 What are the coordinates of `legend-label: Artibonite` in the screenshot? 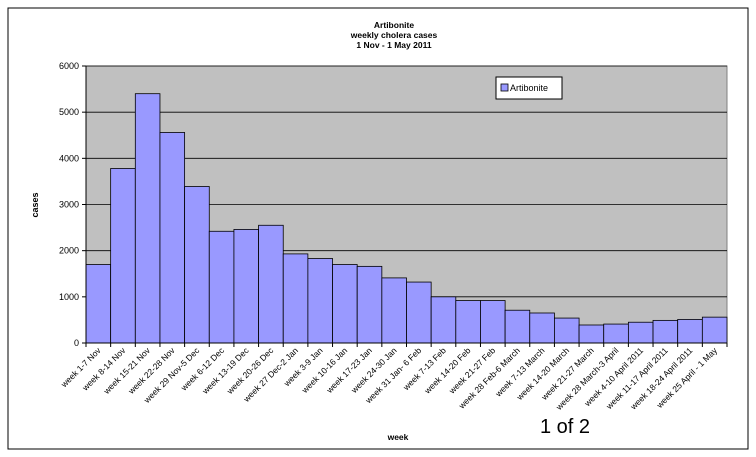 It's located at (529, 88).